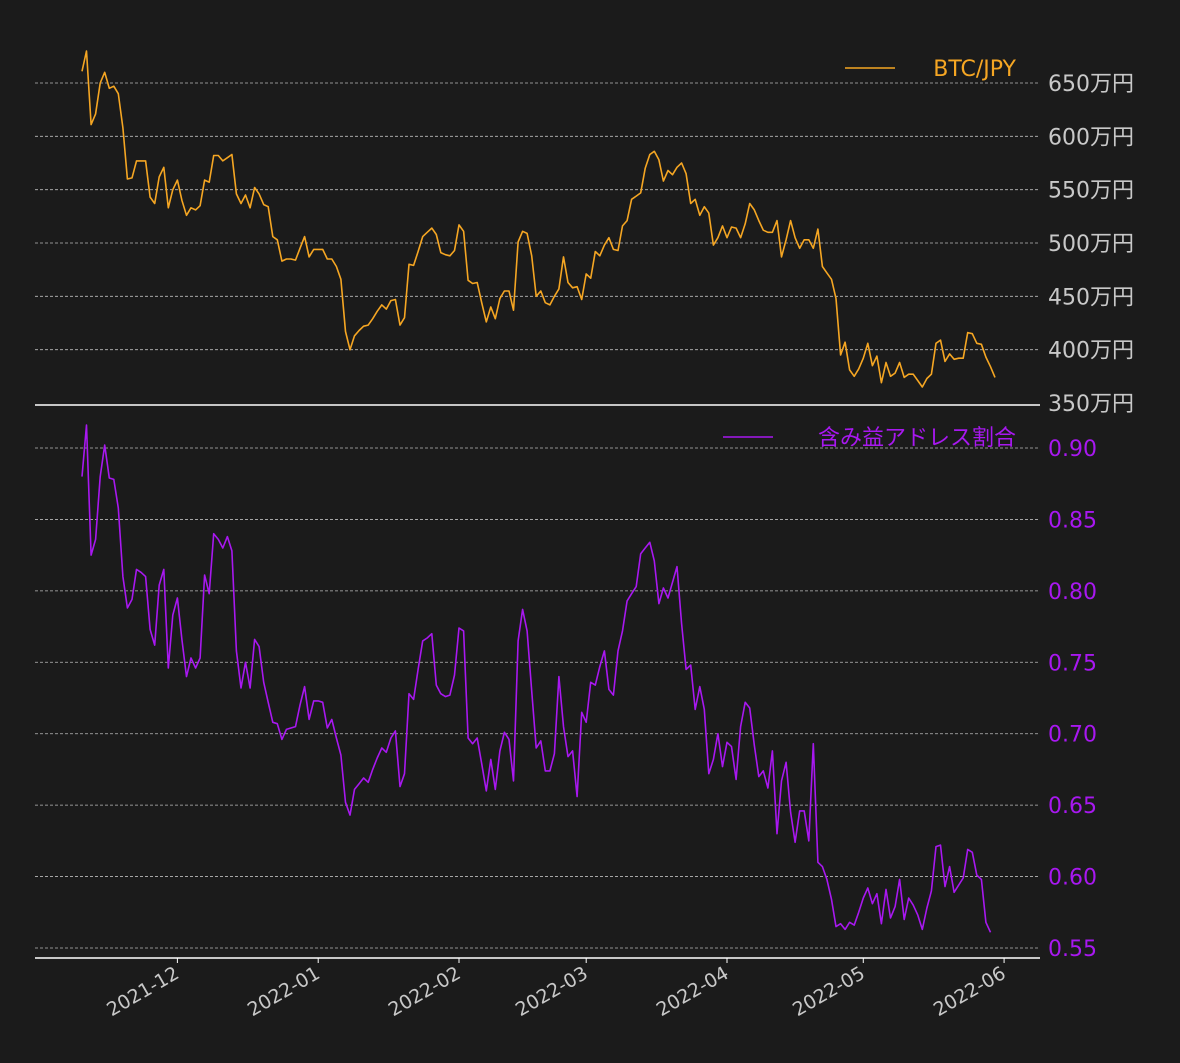 This screenshot has width=1180, height=1063. Describe the element at coordinates (917, 438) in the screenshot. I see `ratio-legend-label: 含み益アドレス割合` at that location.